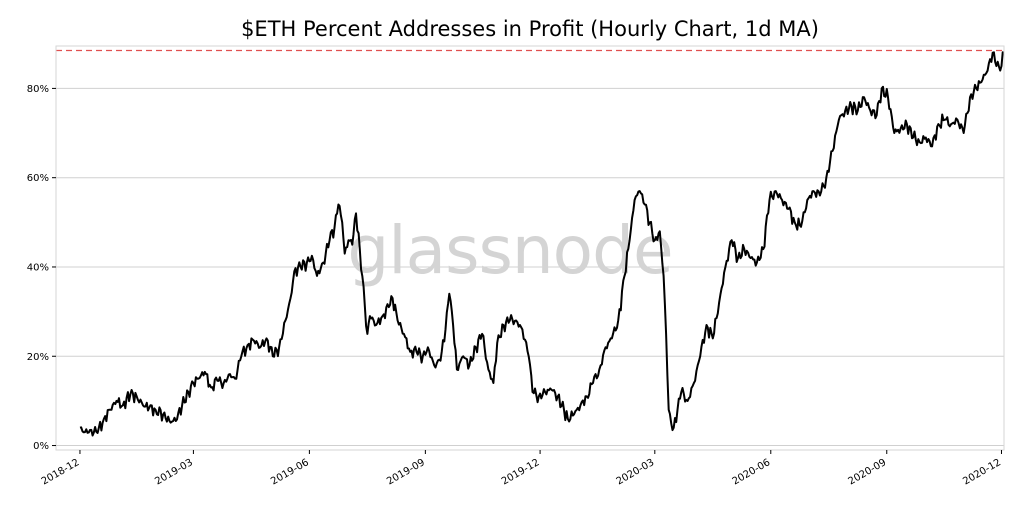 This screenshot has height=512, width=1024. Describe the element at coordinates (38, 357) in the screenshot. I see `y-tick-label: 20%` at that location.